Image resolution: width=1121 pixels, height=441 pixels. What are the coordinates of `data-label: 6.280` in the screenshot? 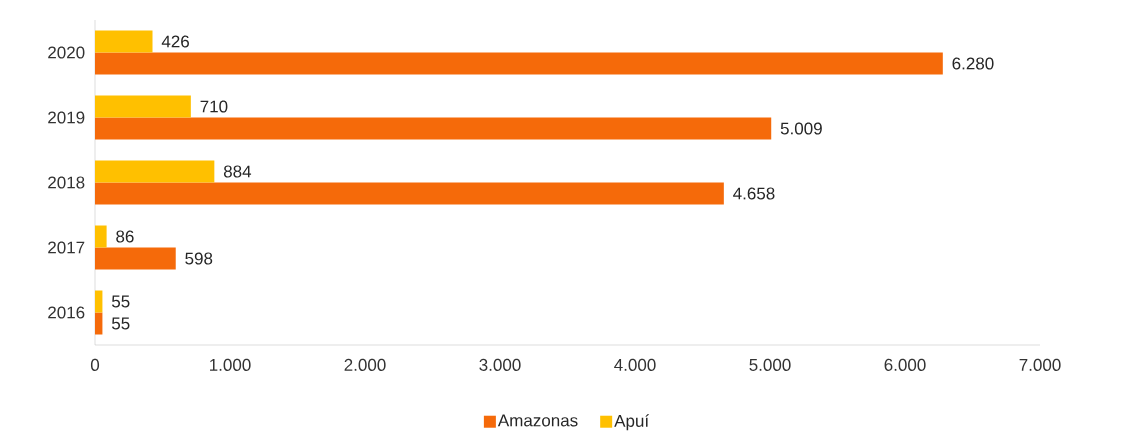 It's located at (973, 63).